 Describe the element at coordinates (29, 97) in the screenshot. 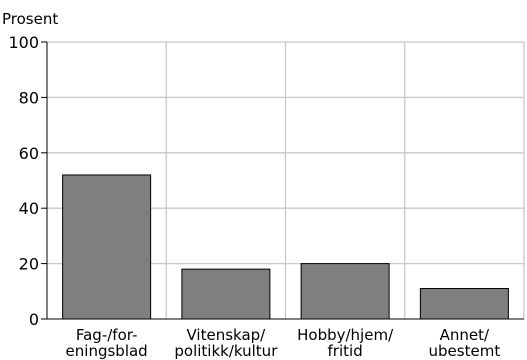

I see `y-tick-label: 80` at that location.